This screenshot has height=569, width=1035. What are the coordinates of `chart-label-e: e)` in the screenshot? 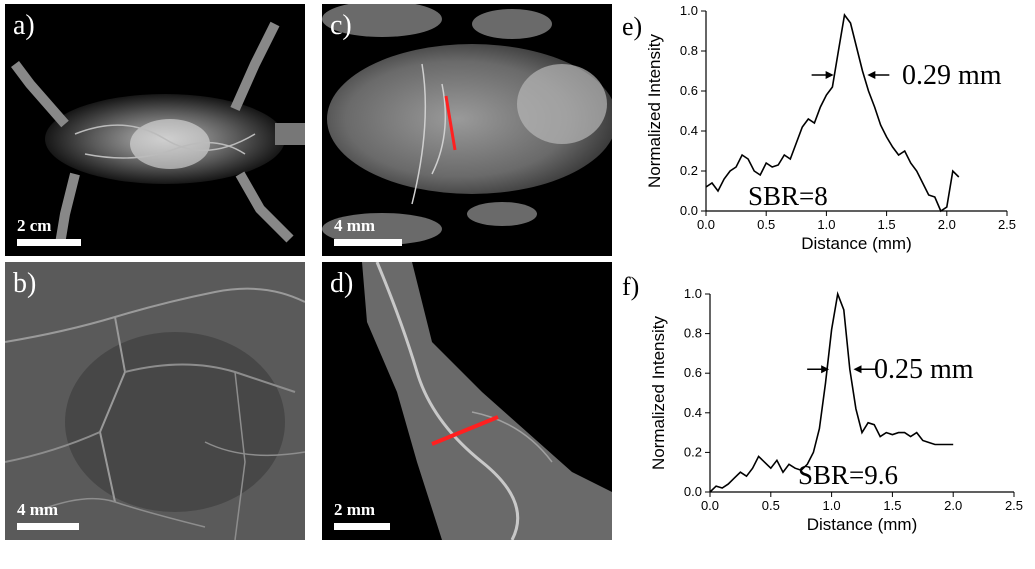 It's located at (632, 26).